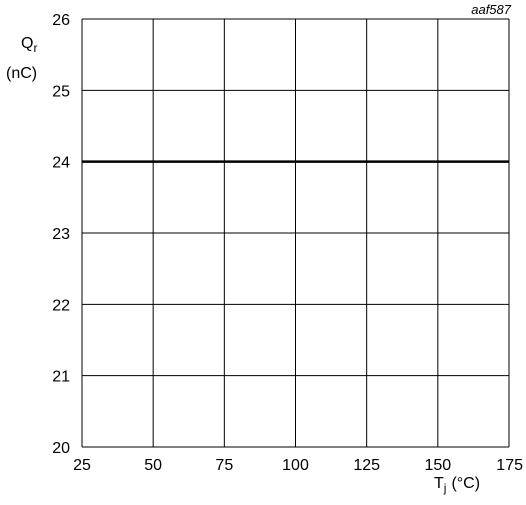 The image size is (526, 505). What do you see at coordinates (366, 465) in the screenshot?
I see `x-tick-label: 125` at bounding box center [366, 465].